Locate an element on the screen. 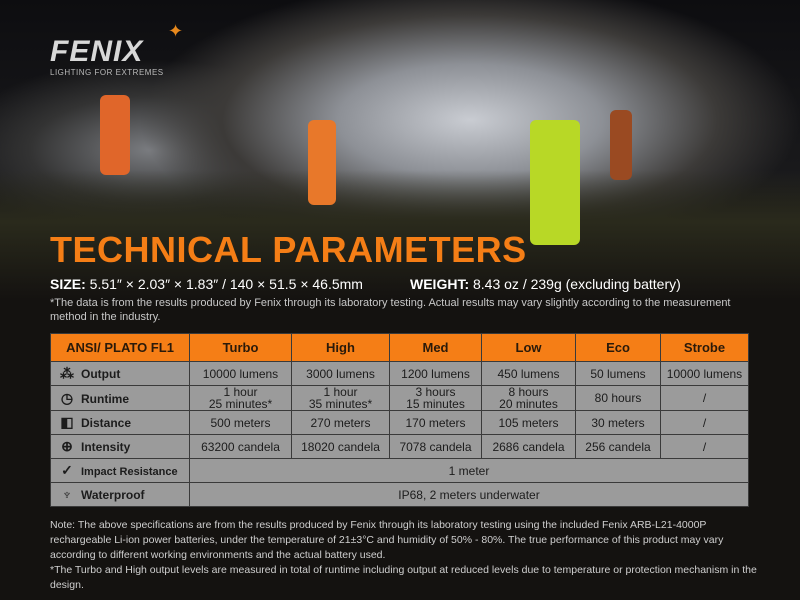 This screenshot has height=600, width=800. table-row: ♆ Waterproof IP68, 2 meters underwater is located at coordinates (399, 494).